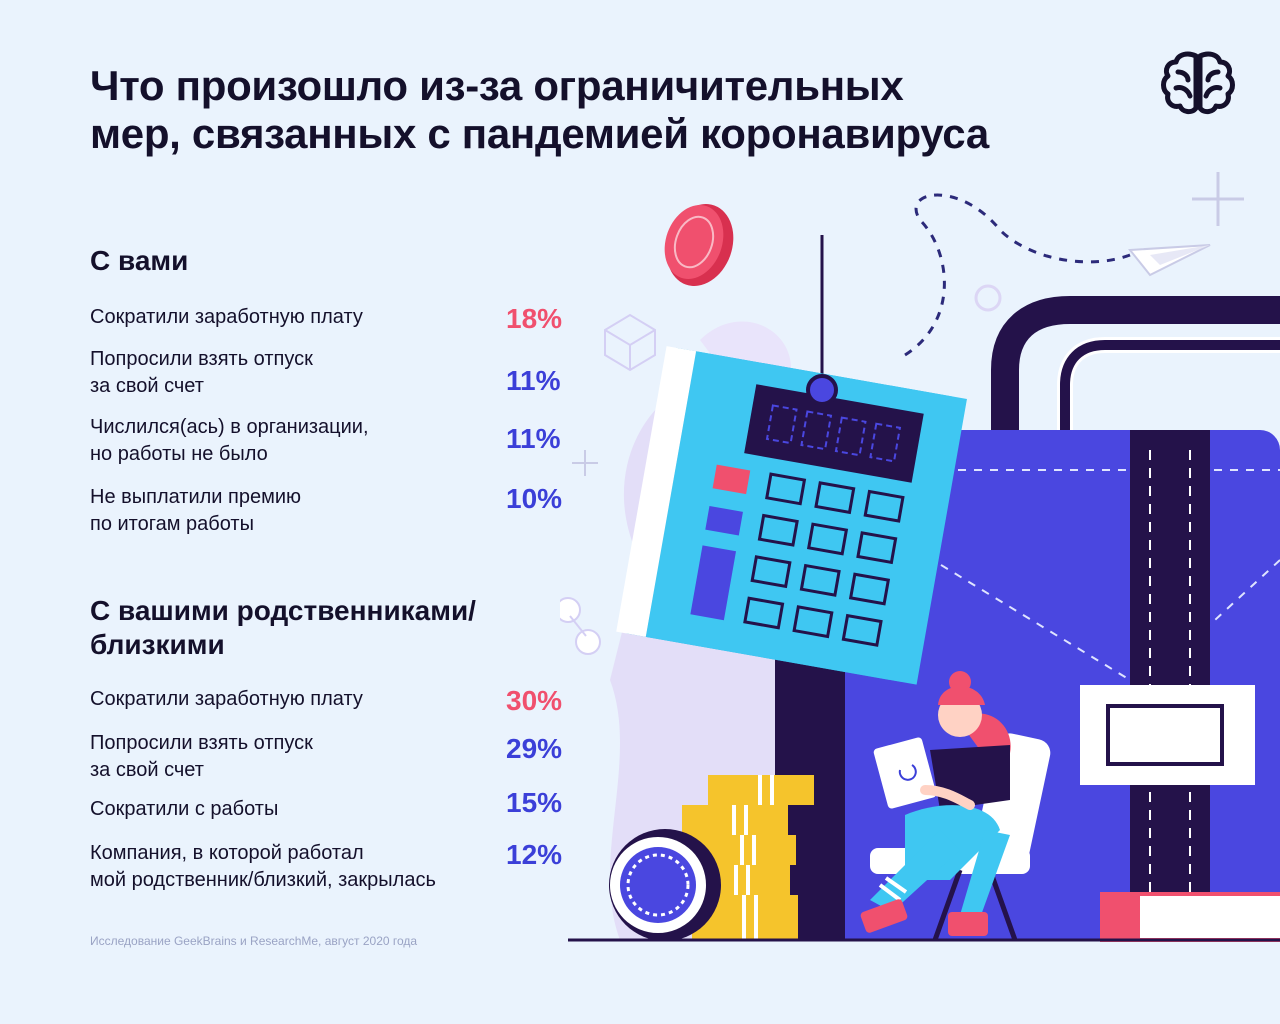  I want to click on blue-coin-icon, so click(665, 885).